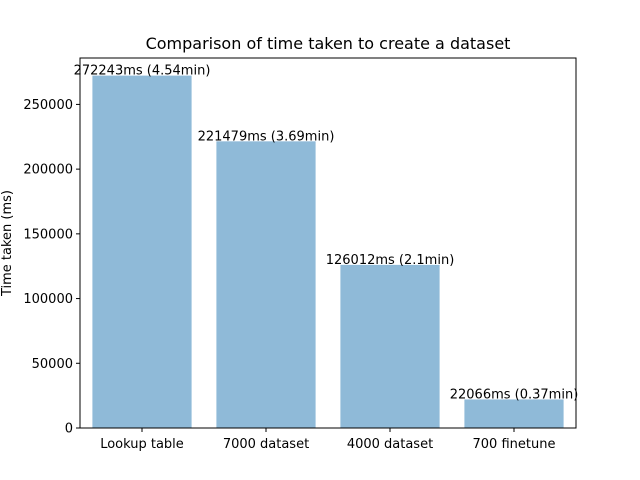 The height and width of the screenshot is (480, 640). What do you see at coordinates (52, 364) in the screenshot?
I see `y-tick-label: 50000` at bounding box center [52, 364].